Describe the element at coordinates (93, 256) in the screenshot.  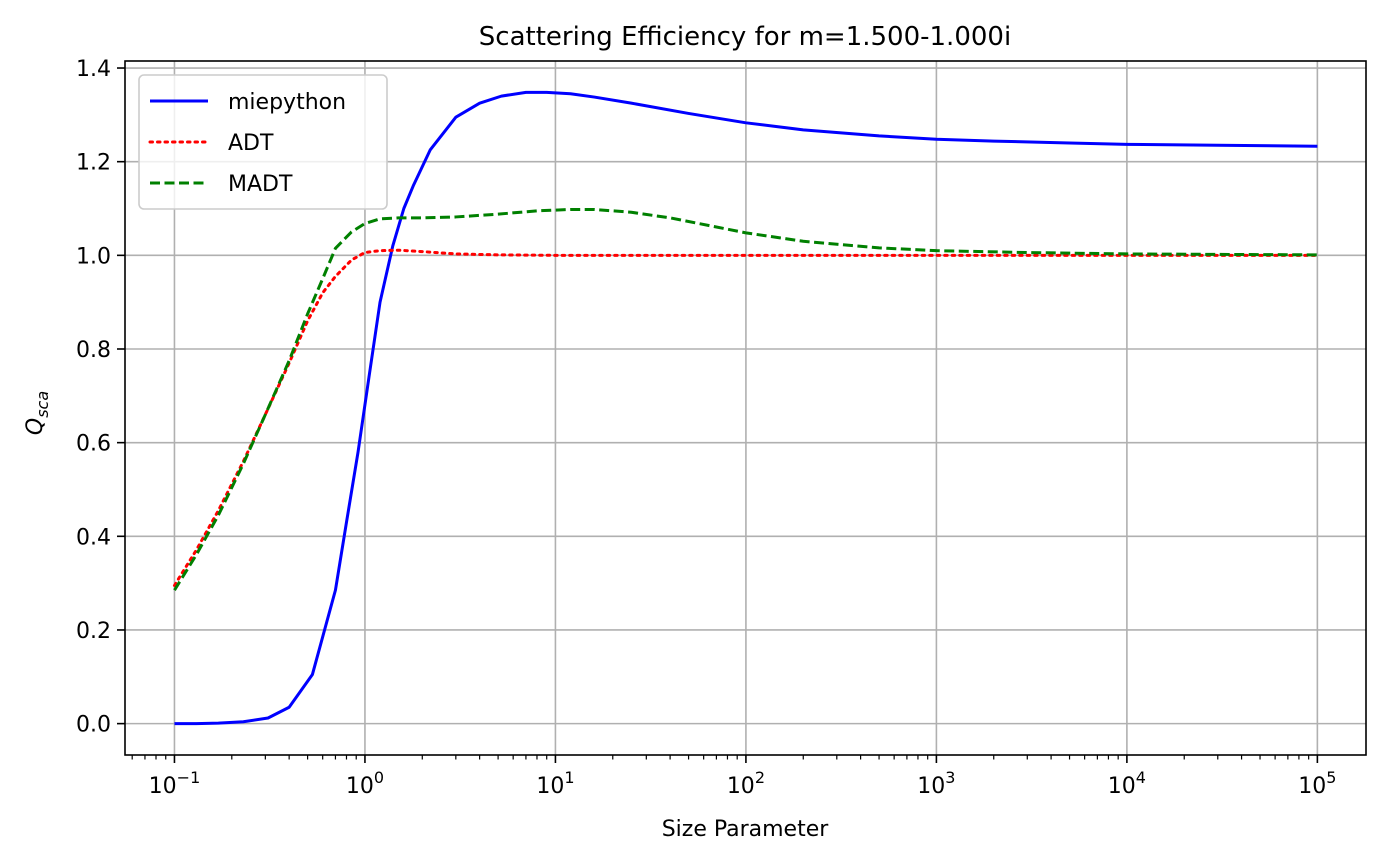
I see `y-tick-label: 1.0` at that location.